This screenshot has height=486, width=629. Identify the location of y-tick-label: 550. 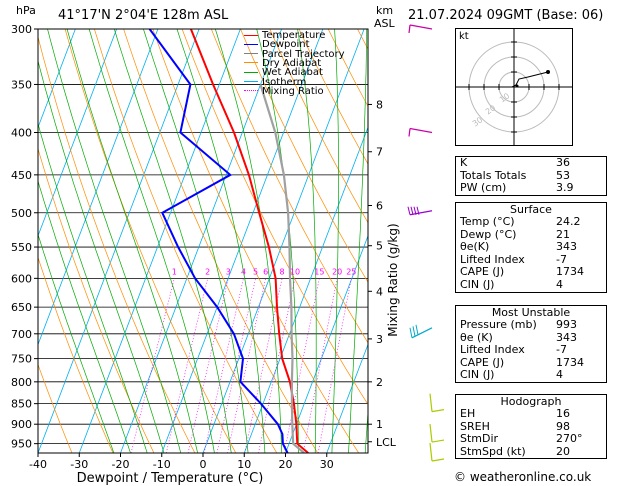
(21, 247).